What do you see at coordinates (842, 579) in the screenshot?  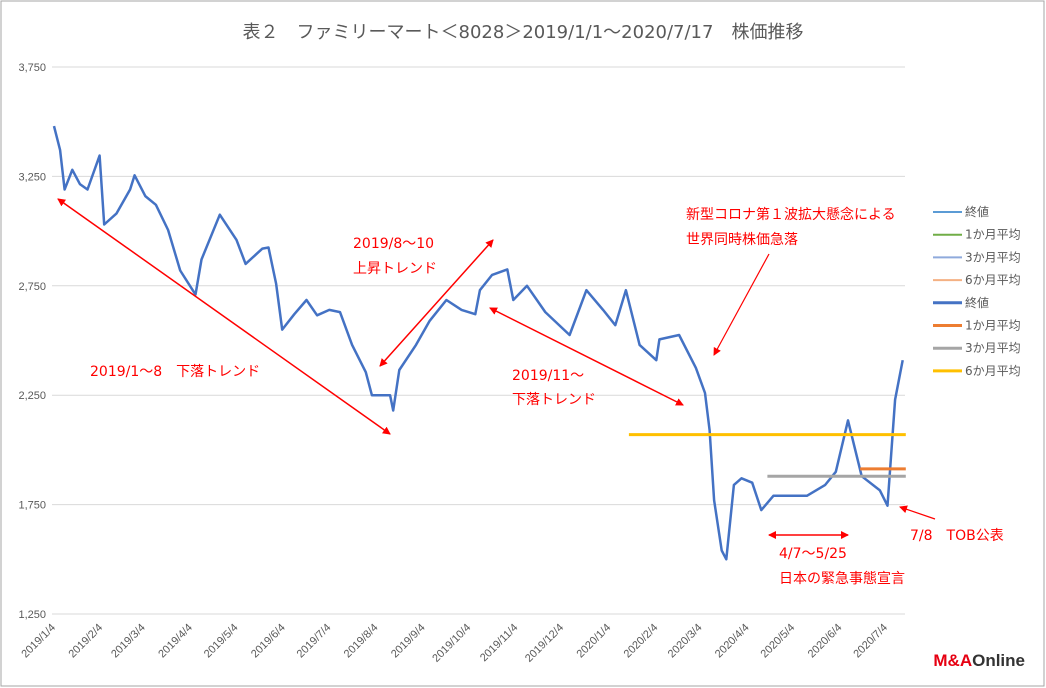 I see `annotation-emergency-label: 日本の緊急事態宣言` at bounding box center [842, 579].